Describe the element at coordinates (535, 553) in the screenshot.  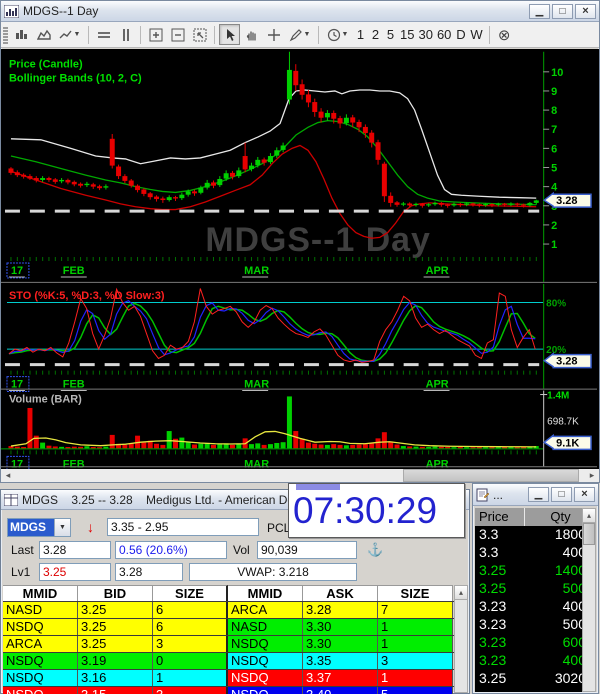
I see `tape-row: 3.3 400` at that location.